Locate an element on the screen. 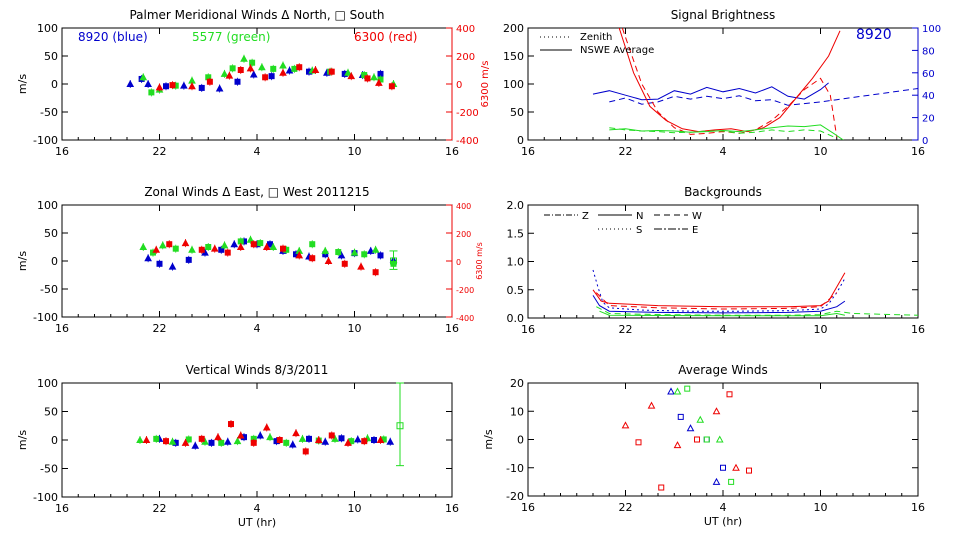  right-tick-label: 400 is located at coordinates (465, 29).